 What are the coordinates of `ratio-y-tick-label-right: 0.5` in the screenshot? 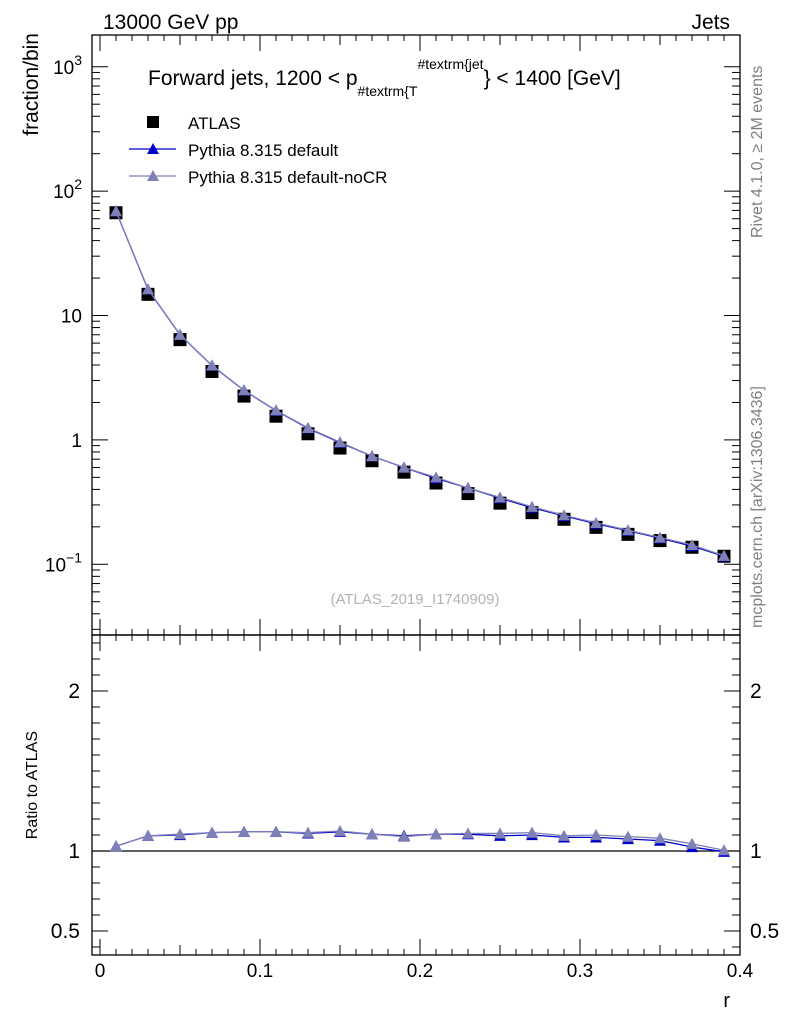 It's located at (764, 931).